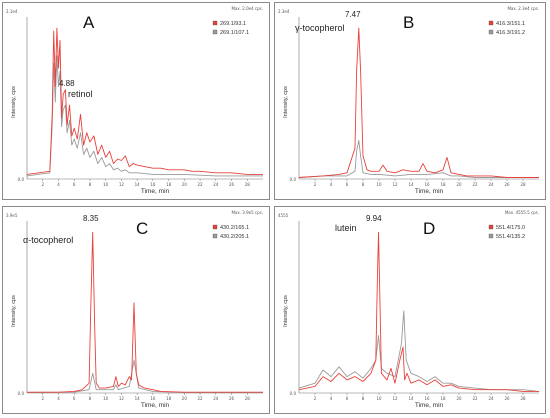 Image resolution: width=550 pixels, height=418 pixels. What do you see at coordinates (247, 212) in the screenshot?
I see `max-intensity-label: Max. 3.9e5 cps.` at bounding box center [247, 212].